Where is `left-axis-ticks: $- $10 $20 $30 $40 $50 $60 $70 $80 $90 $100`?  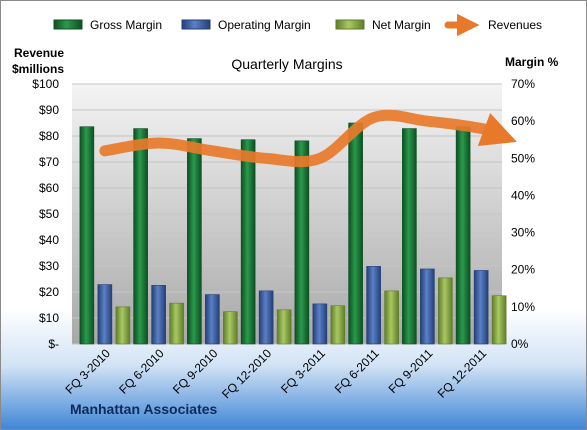 left-axis-ticks: $- $10 $20 $30 $40 $50 $60 $70 $80 $90 $100 is located at coordinates (45, 214).